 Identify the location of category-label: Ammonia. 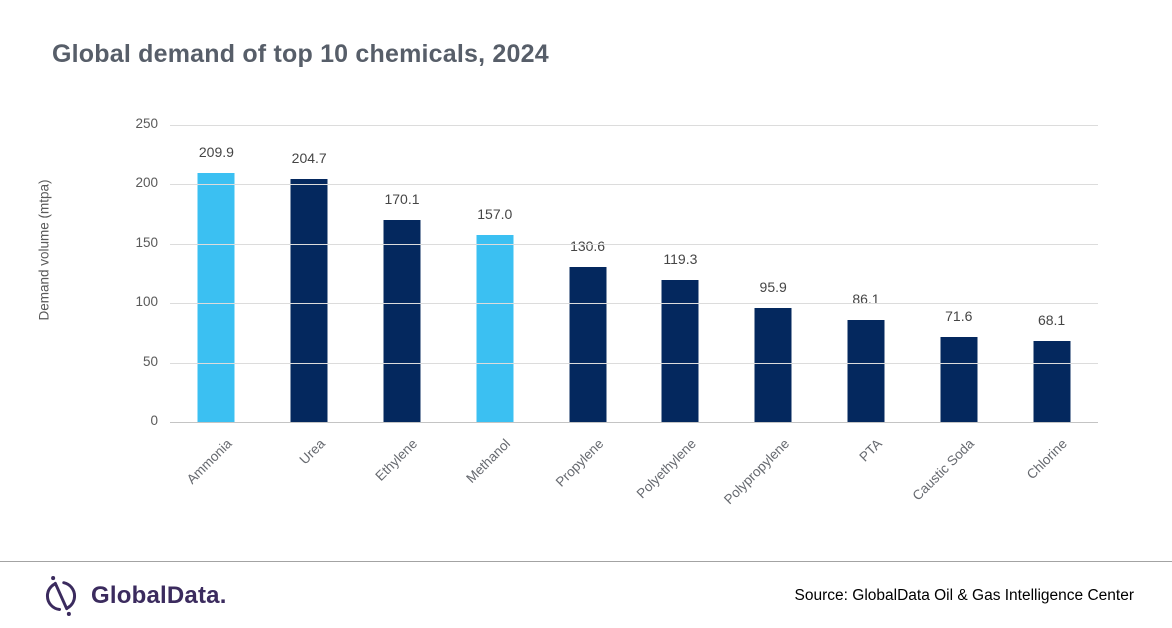
(210, 461).